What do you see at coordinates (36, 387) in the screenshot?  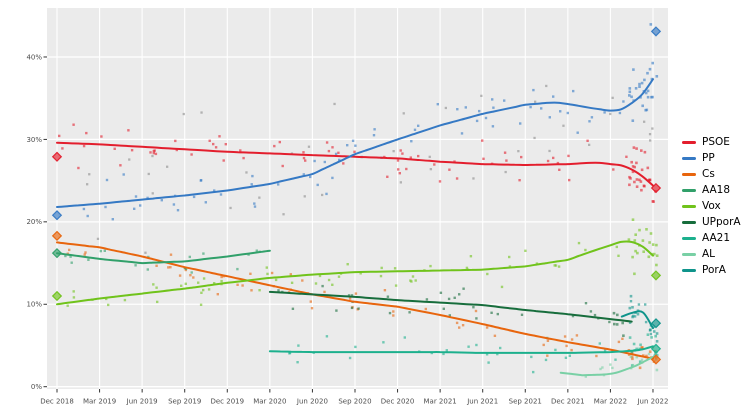 I see `y-tick-label: 0%` at bounding box center [36, 387].